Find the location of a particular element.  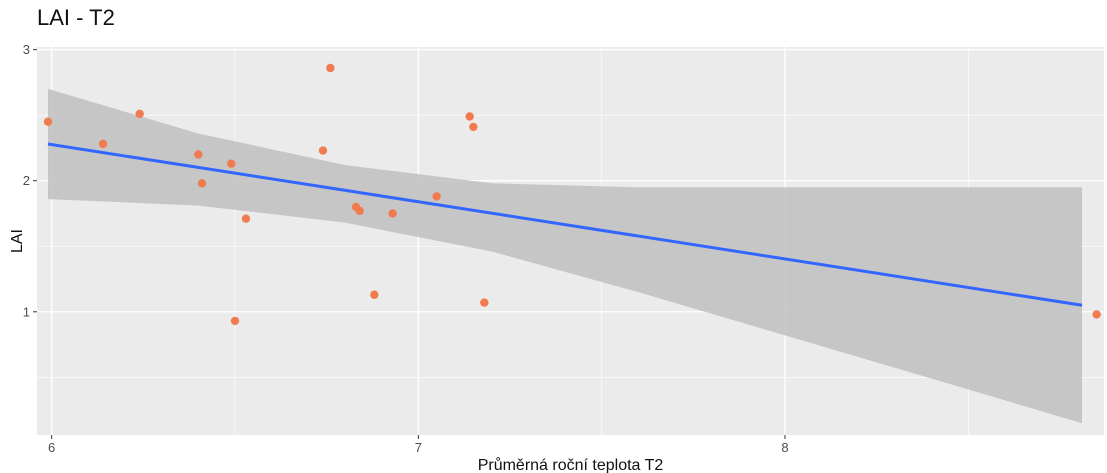

y-tick-label: 2 is located at coordinates (26, 180).